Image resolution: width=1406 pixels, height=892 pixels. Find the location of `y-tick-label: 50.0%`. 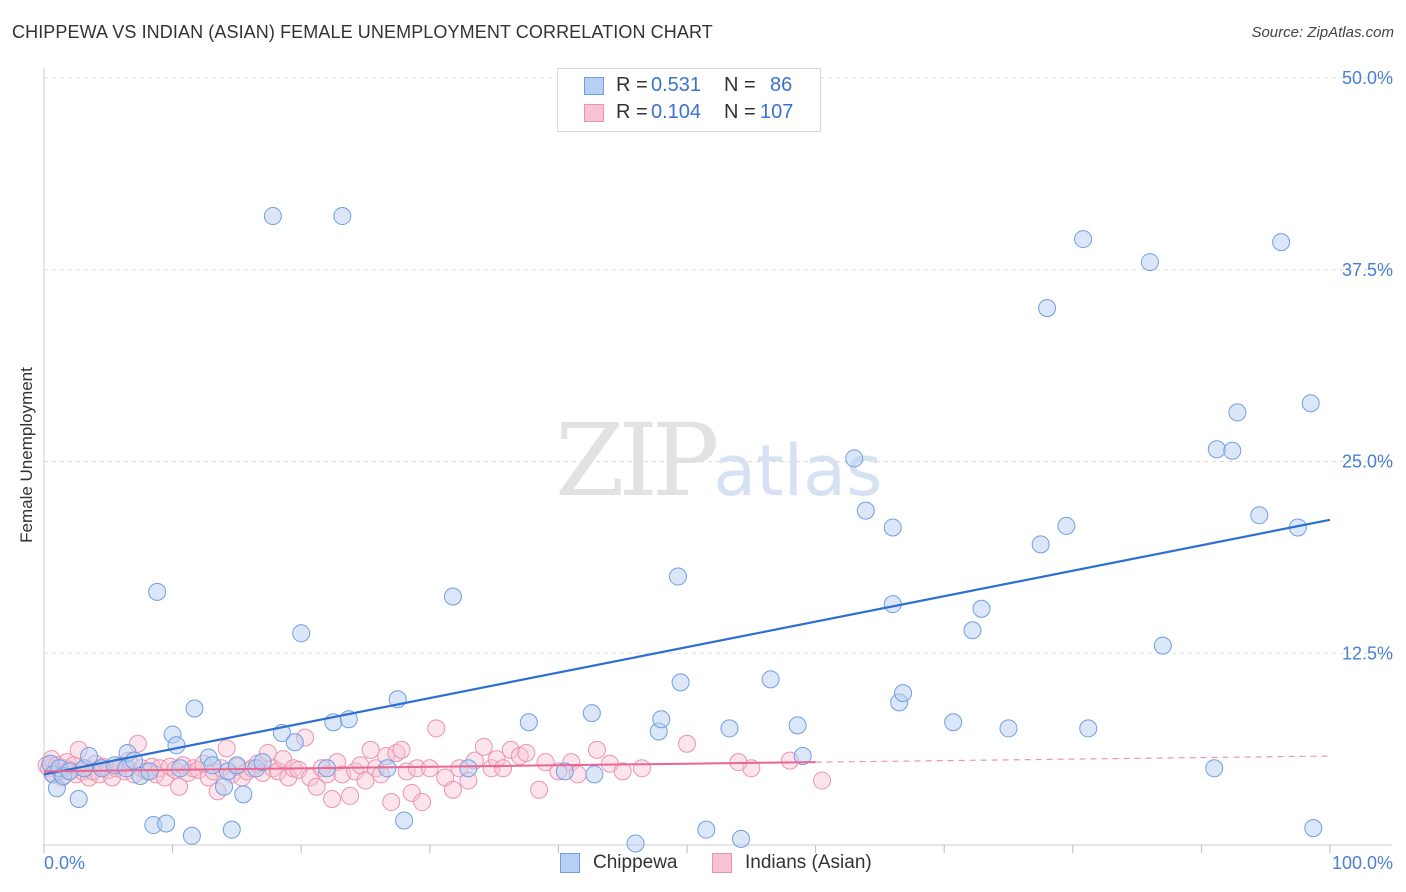

y-tick-label: 50.0% is located at coordinates (1367, 78).